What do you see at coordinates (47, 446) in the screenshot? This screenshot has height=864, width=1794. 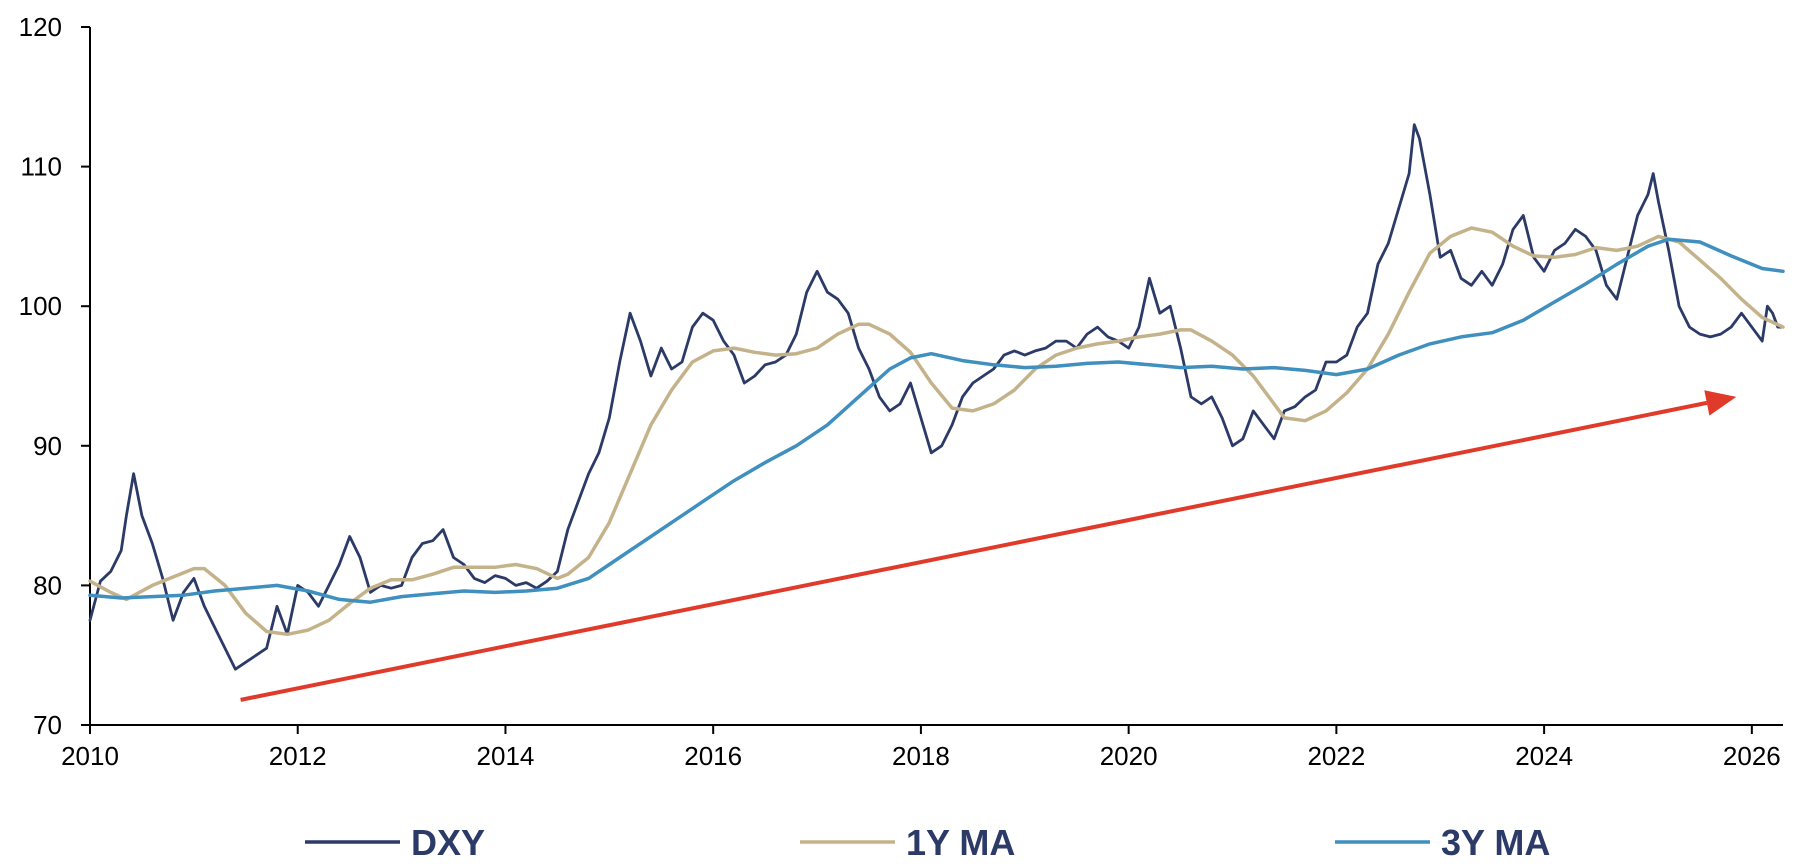 I see `y-tick-label: 90` at bounding box center [47, 446].